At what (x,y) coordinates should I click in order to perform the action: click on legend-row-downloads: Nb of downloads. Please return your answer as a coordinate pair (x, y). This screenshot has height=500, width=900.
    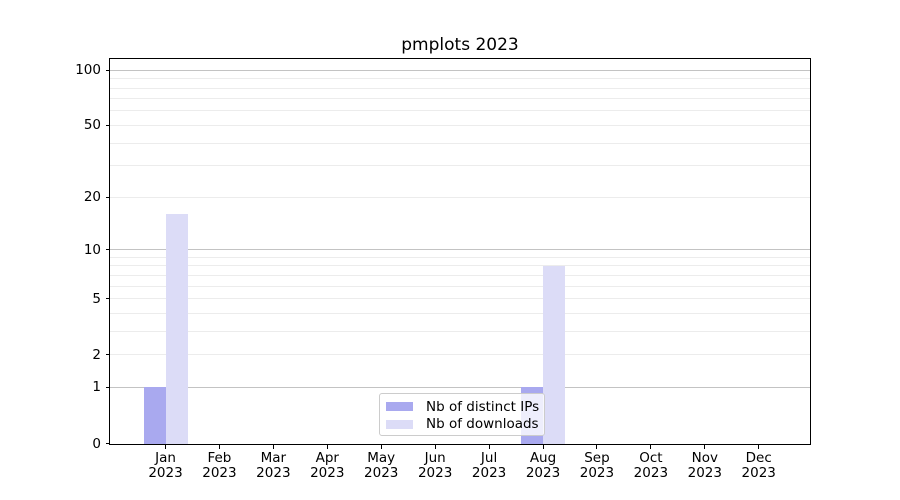
    Looking at the image, I should click on (462, 425).